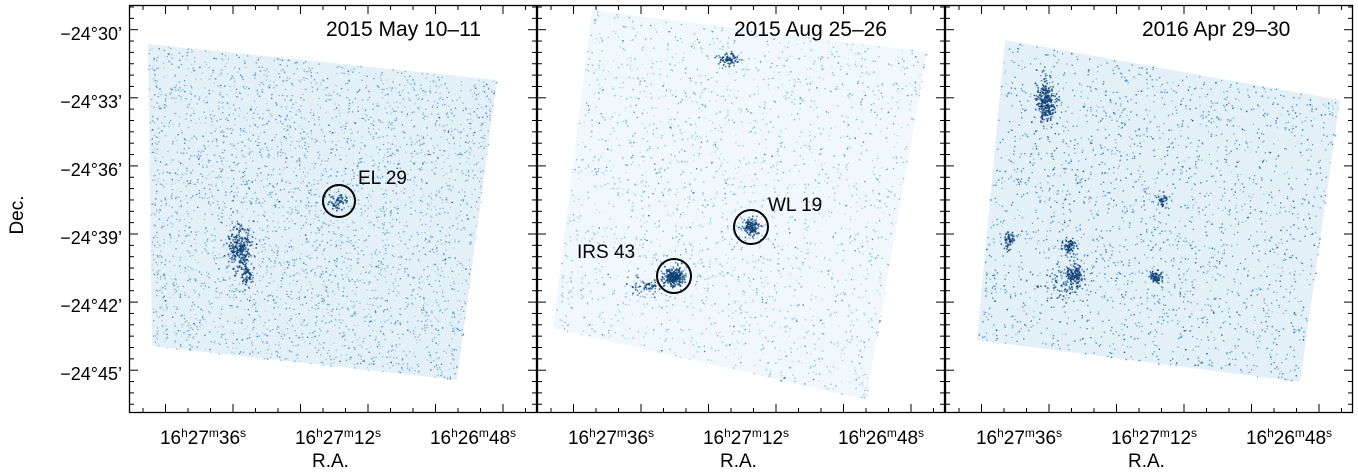 Image resolution: width=1358 pixels, height=472 pixels. Describe the element at coordinates (339, 201) in the screenshot. I see `source-circle-el29` at that location.